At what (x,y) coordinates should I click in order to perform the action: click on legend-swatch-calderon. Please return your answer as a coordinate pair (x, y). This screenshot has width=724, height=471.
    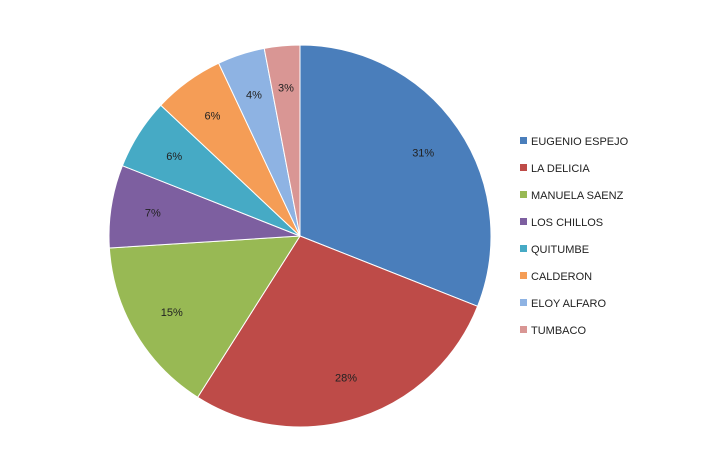
    Looking at the image, I should click on (523, 275).